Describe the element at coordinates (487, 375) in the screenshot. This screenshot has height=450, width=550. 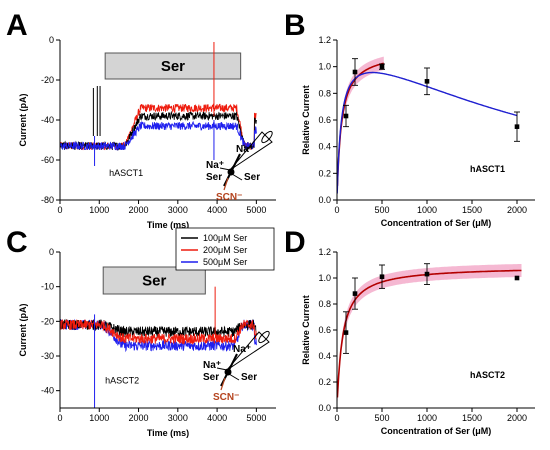
I see `cell-annotation: hASCT2` at that location.